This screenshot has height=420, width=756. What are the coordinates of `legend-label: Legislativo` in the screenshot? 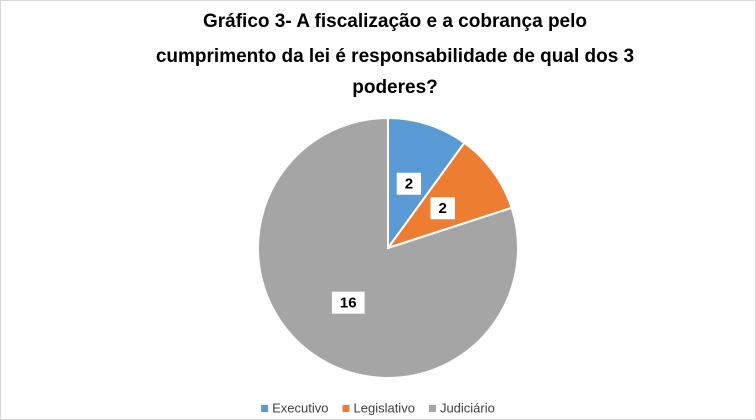 It's located at (384, 407).